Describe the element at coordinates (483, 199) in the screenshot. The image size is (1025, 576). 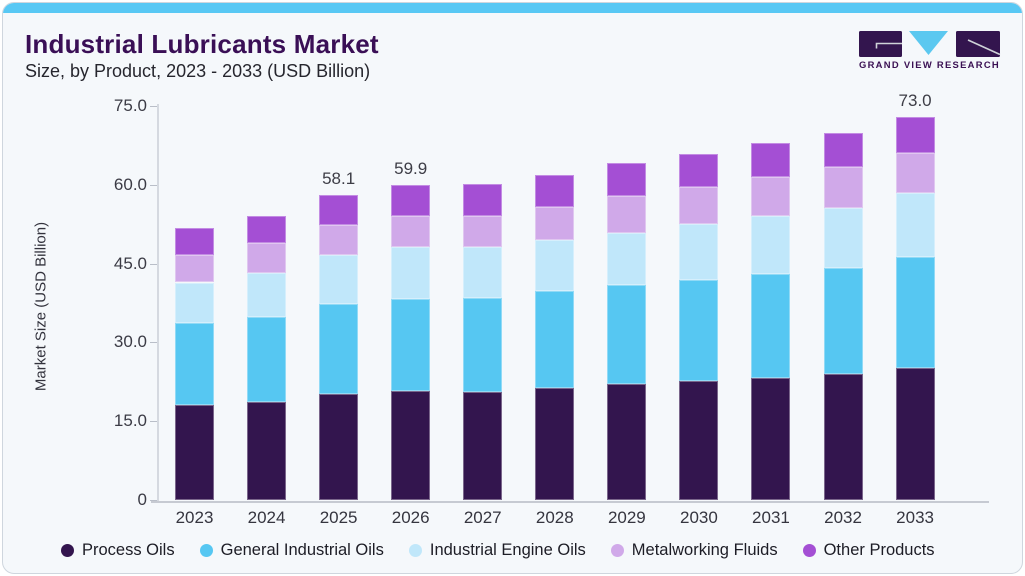
I see `bar-segment-2027-other-products` at that location.